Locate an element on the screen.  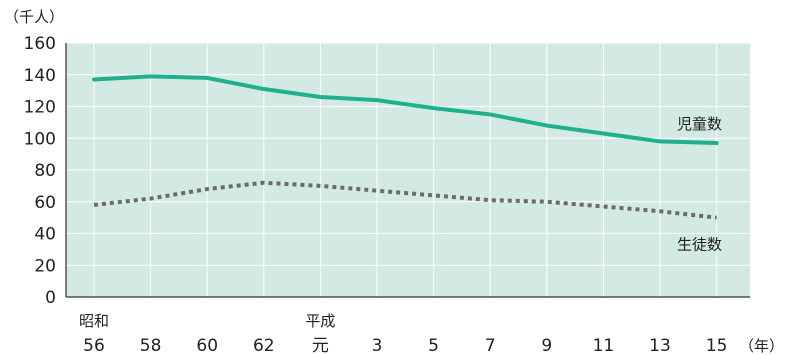
era-label: 平成 is located at coordinates (320, 321).